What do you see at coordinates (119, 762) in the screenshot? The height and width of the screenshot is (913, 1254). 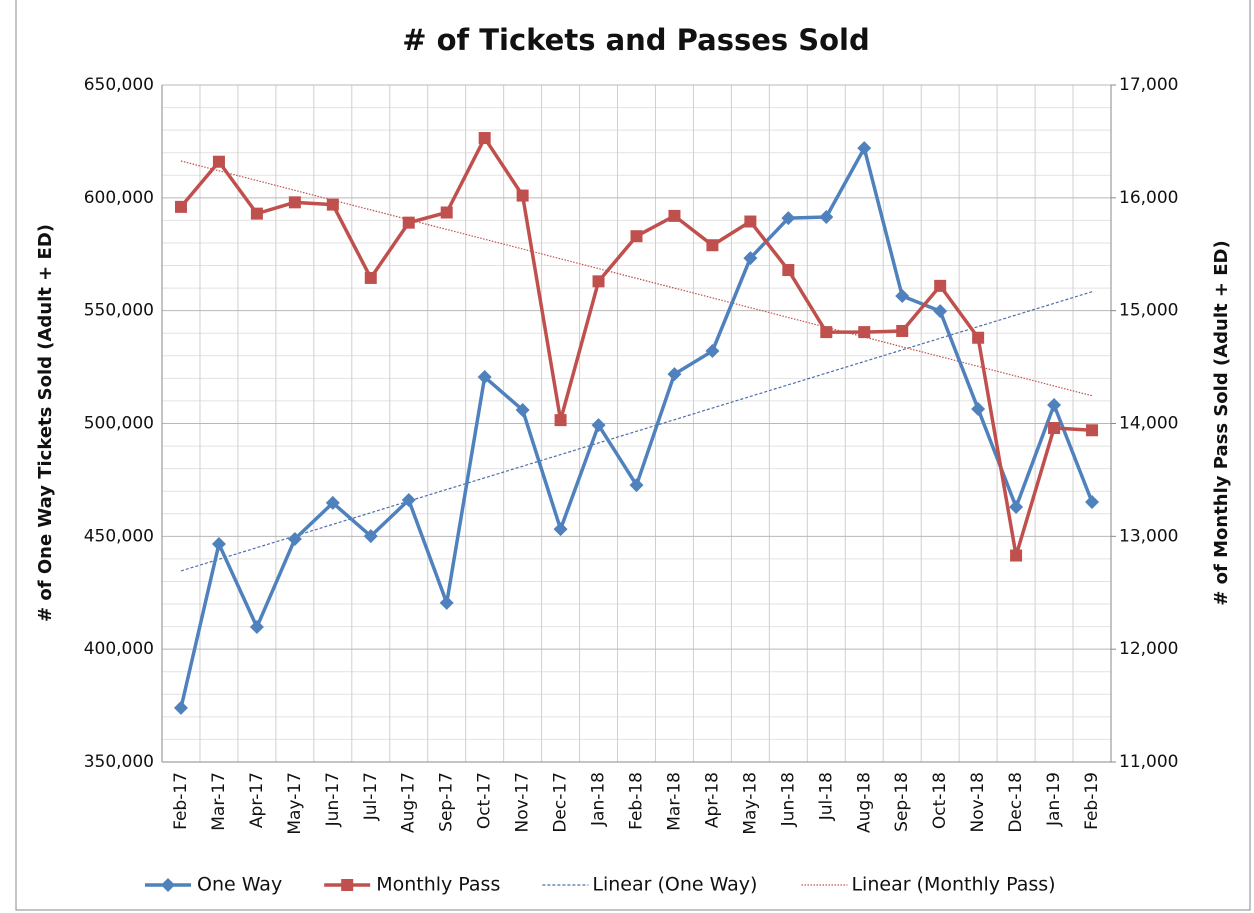 I see `y-tick-label: 350,000` at bounding box center [119, 762].